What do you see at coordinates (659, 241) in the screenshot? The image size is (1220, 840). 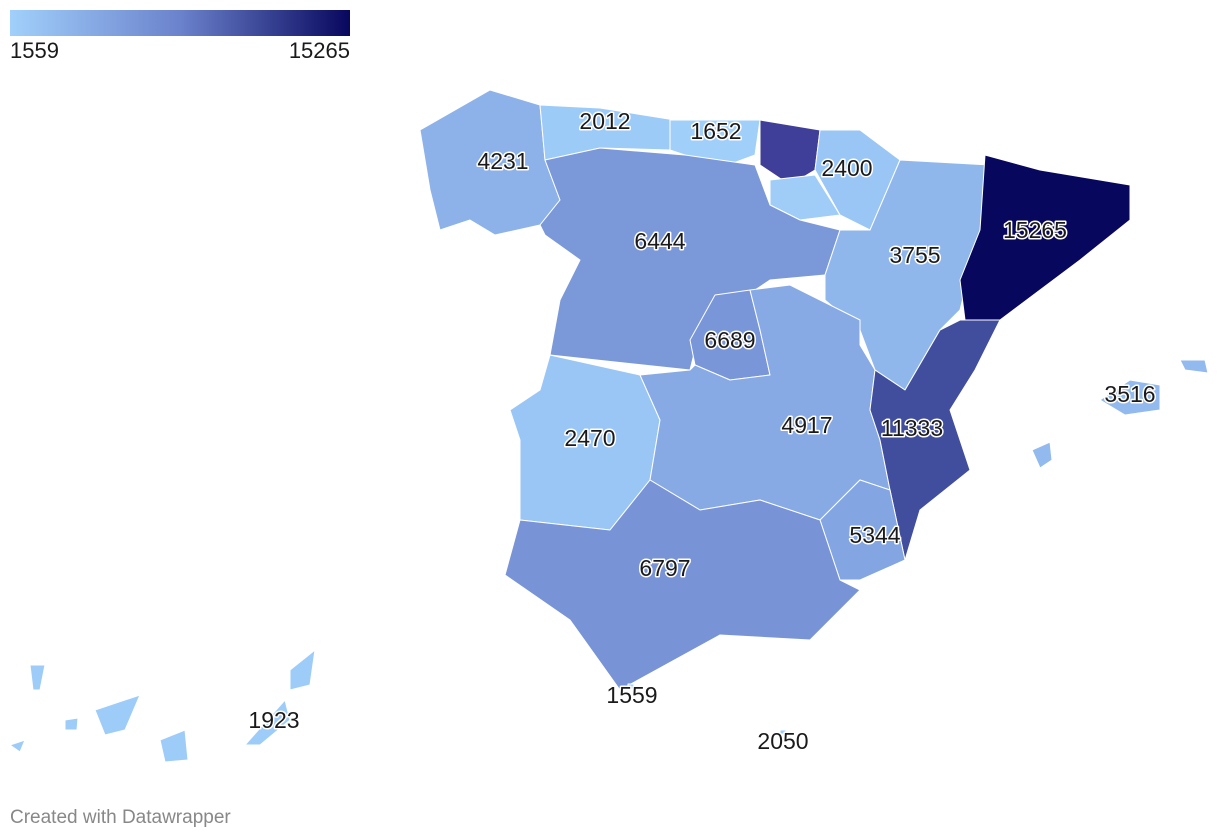 I see `region-label: 6444` at bounding box center [659, 241].